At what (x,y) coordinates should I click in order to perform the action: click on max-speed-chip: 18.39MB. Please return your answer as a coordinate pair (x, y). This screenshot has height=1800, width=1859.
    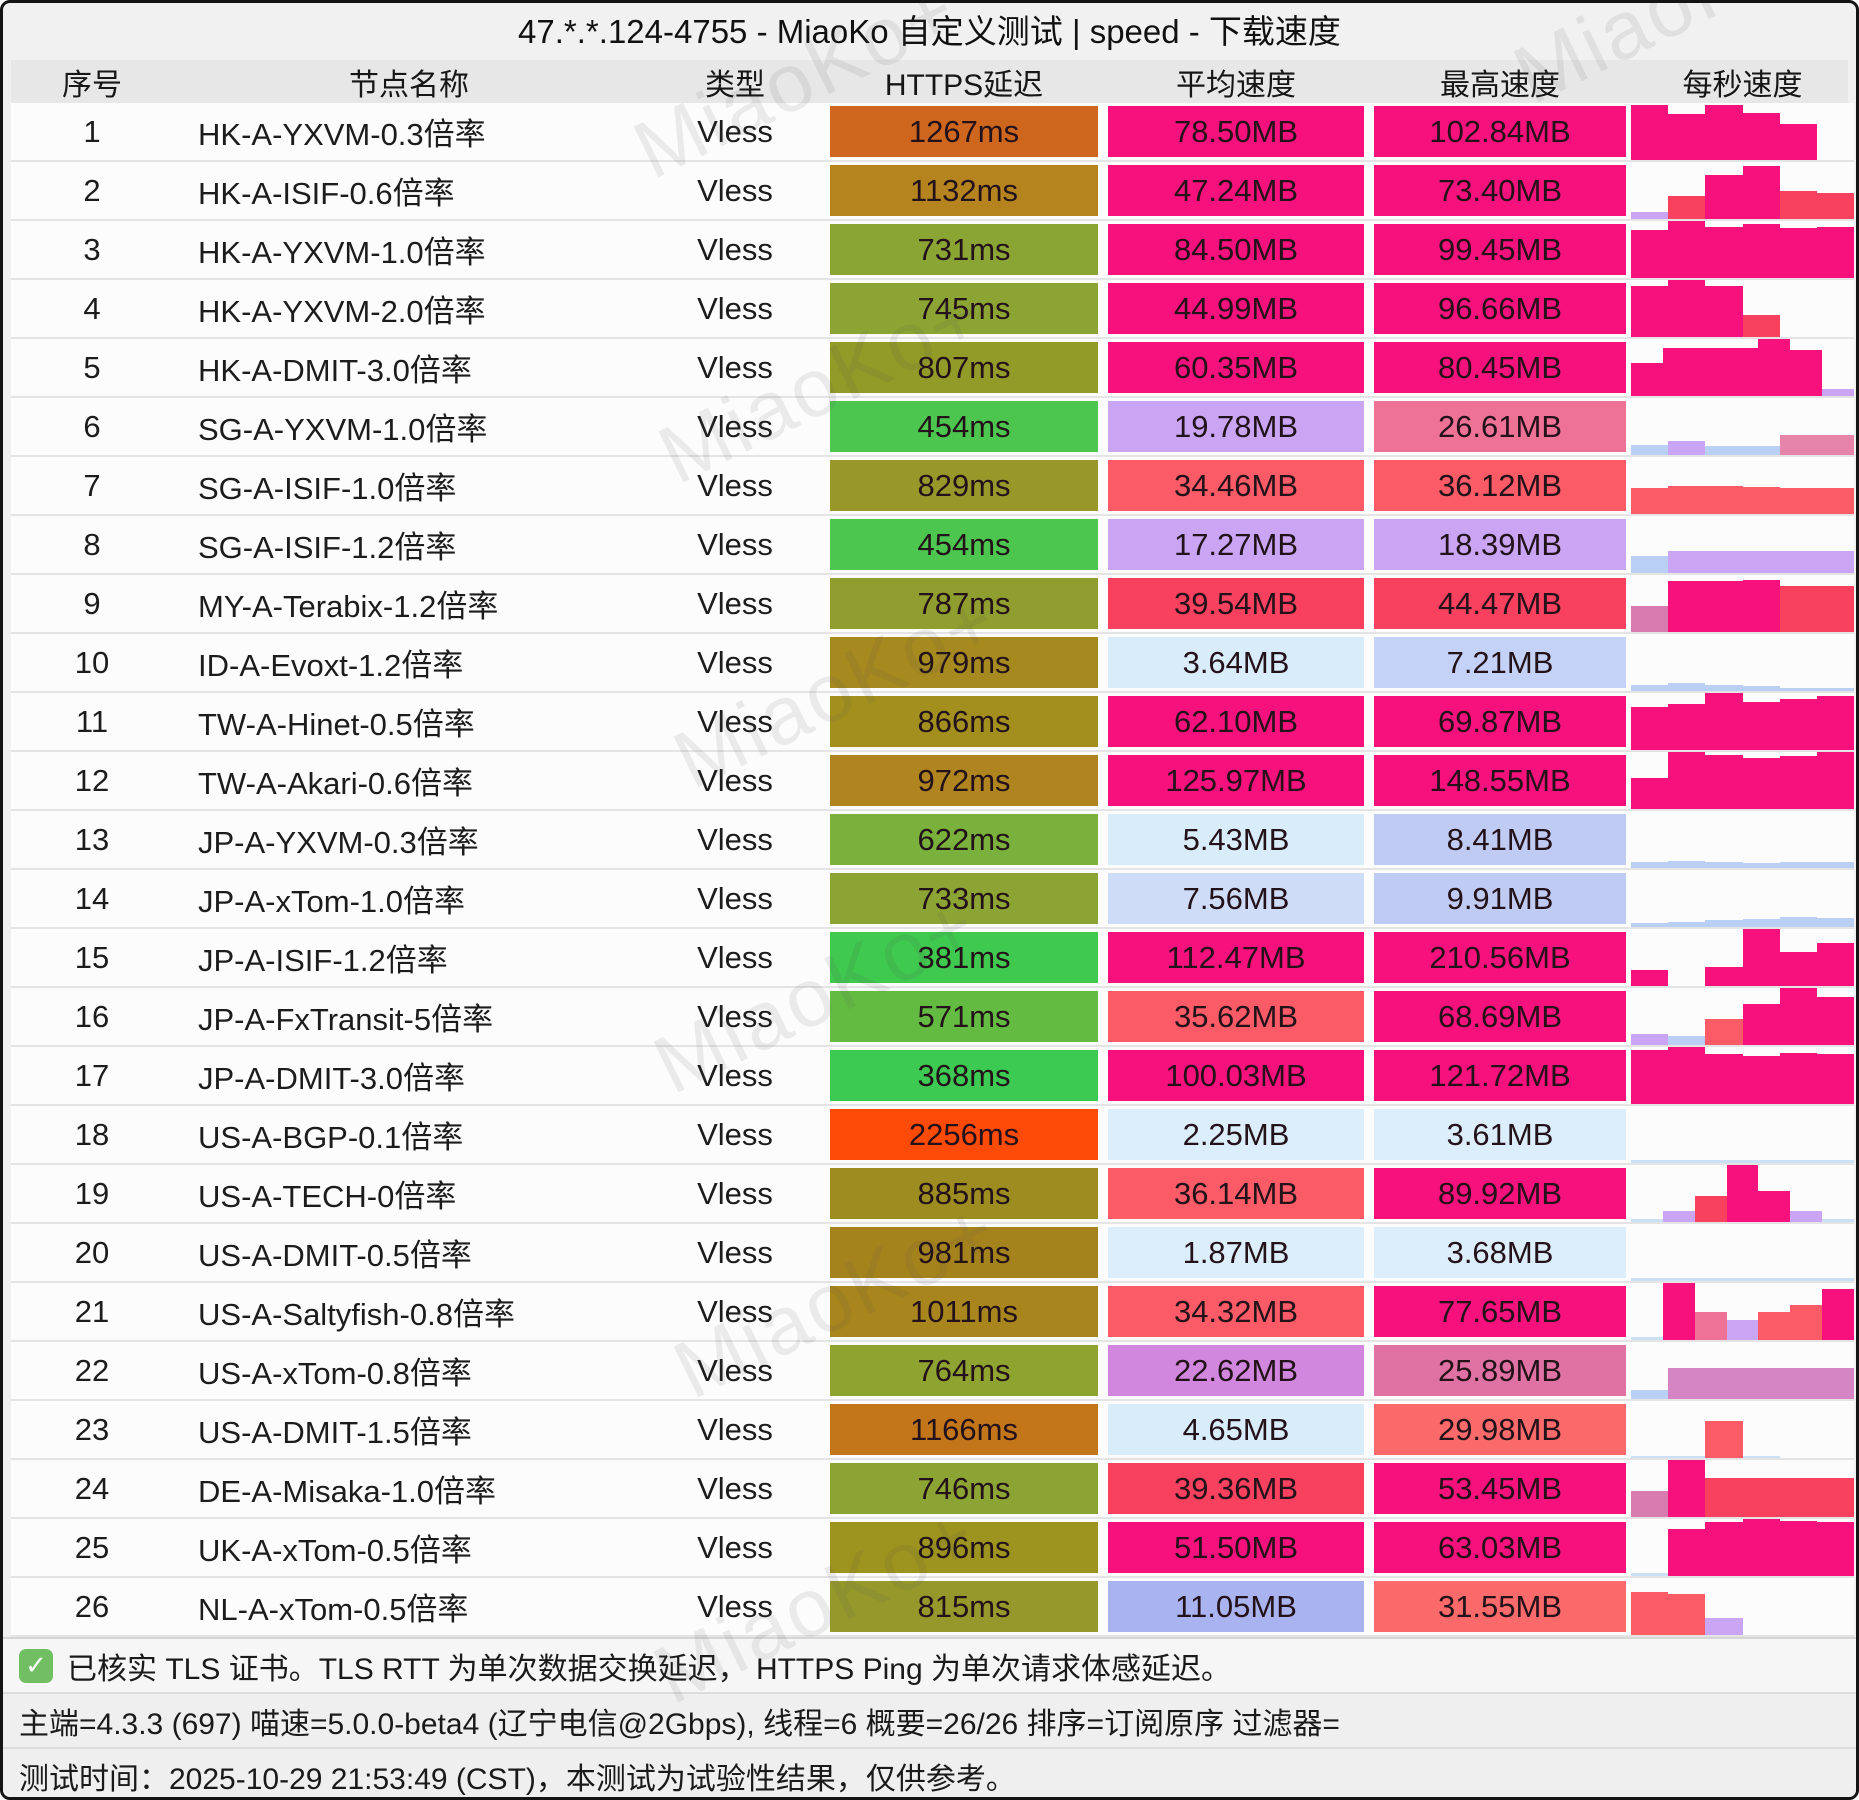
    Looking at the image, I should click on (1500, 544).